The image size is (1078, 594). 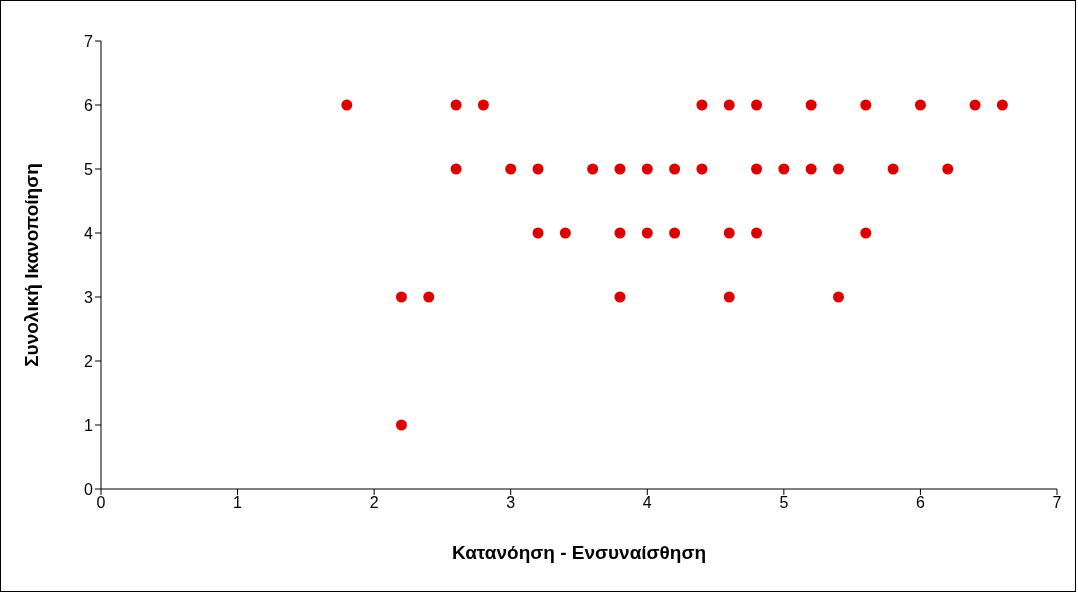 What do you see at coordinates (89, 425) in the screenshot?
I see `y-tick-label: 1` at bounding box center [89, 425].